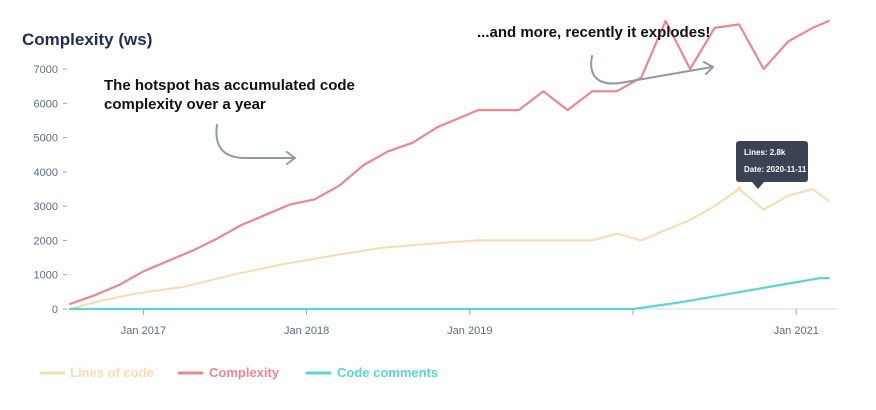 The image size is (876, 410). Describe the element at coordinates (46, 276) in the screenshot. I see `y-tick-label: 1000` at that location.